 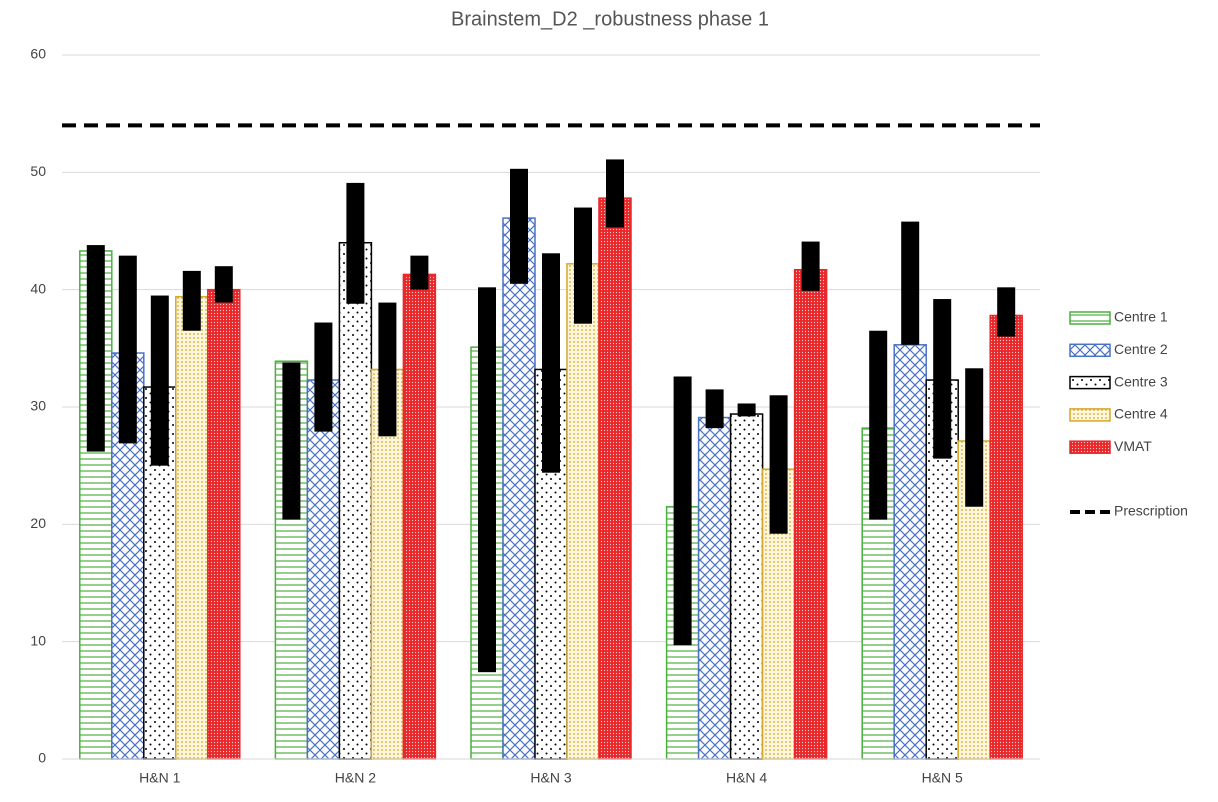 I want to click on y-tick-label: 60, so click(x=38, y=54).